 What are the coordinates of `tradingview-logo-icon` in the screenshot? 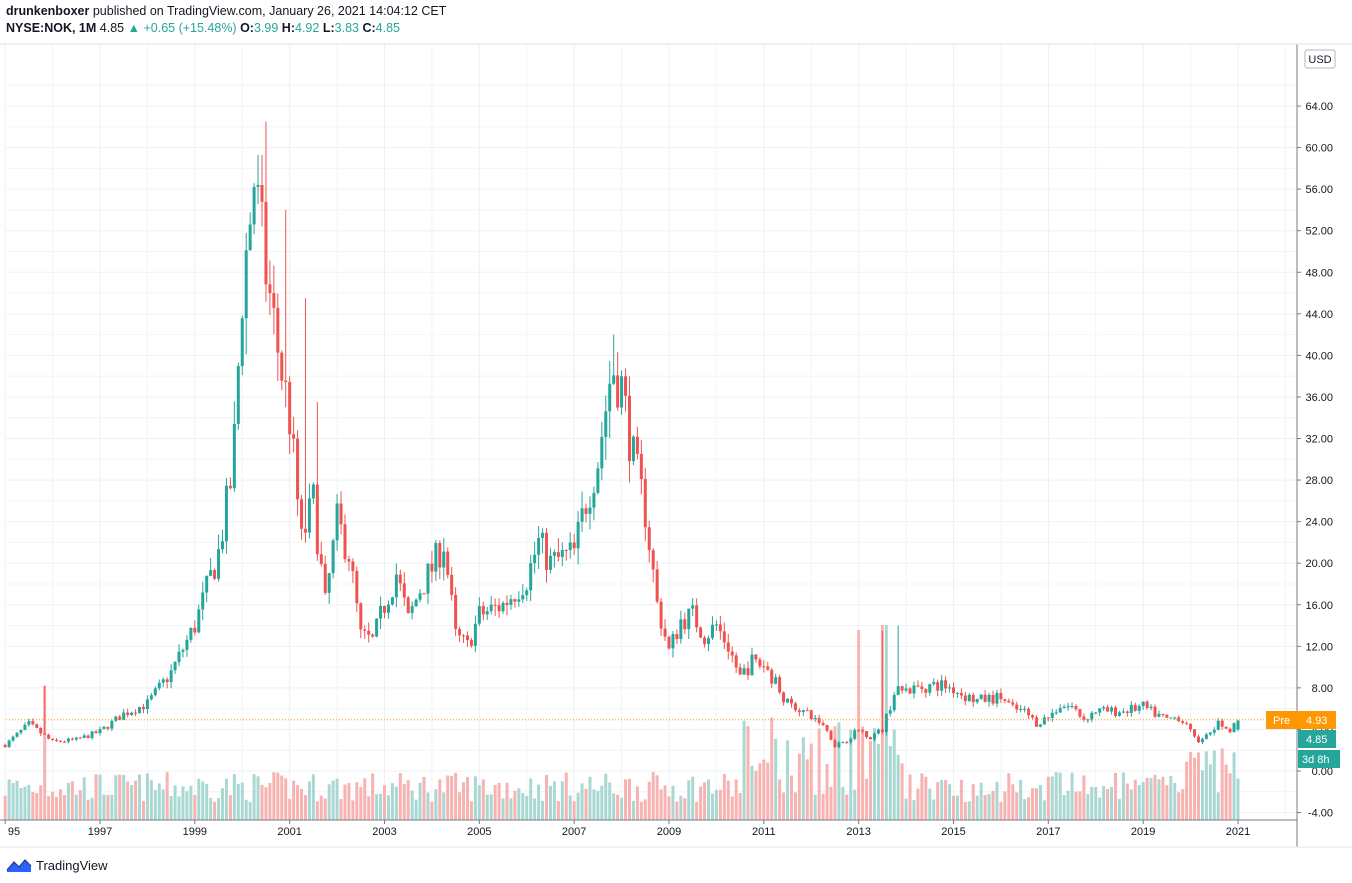 It's located at (19, 865).